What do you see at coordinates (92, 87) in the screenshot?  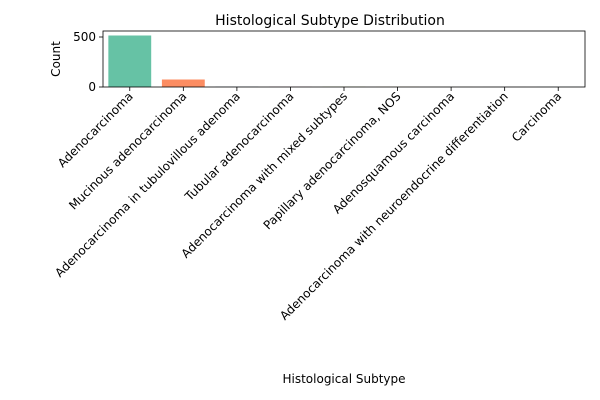 I see `y-tick-label: 0` at bounding box center [92, 87].